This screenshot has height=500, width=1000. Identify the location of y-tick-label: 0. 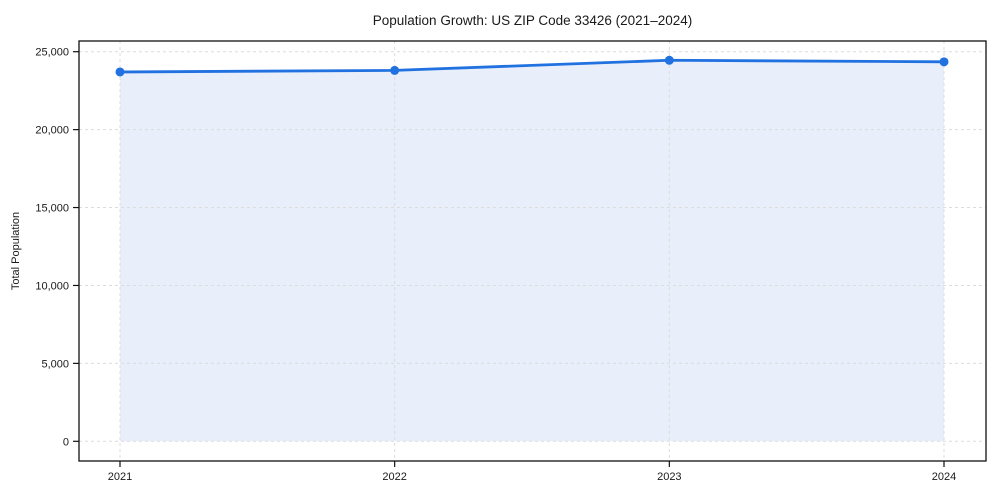
(66, 442).